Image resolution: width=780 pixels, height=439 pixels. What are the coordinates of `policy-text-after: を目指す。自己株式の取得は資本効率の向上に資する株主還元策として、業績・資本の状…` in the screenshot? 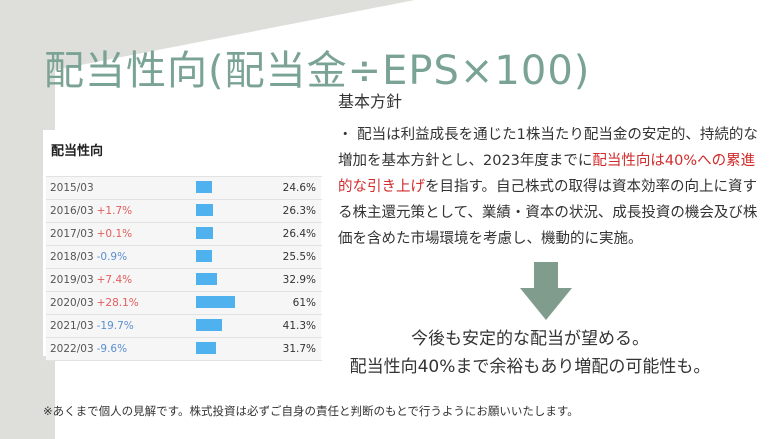 It's located at (548, 213).